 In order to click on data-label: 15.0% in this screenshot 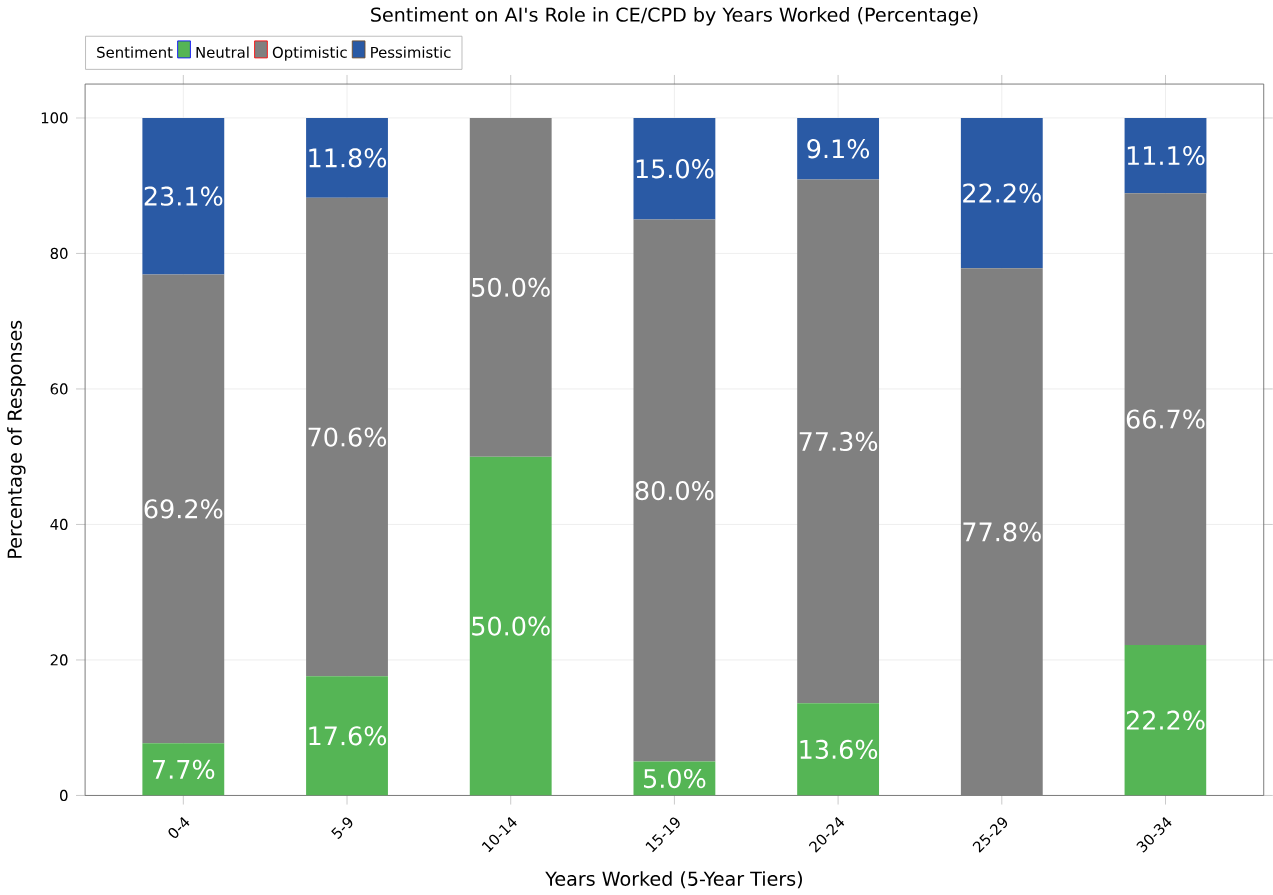, I will do `click(675, 168)`.